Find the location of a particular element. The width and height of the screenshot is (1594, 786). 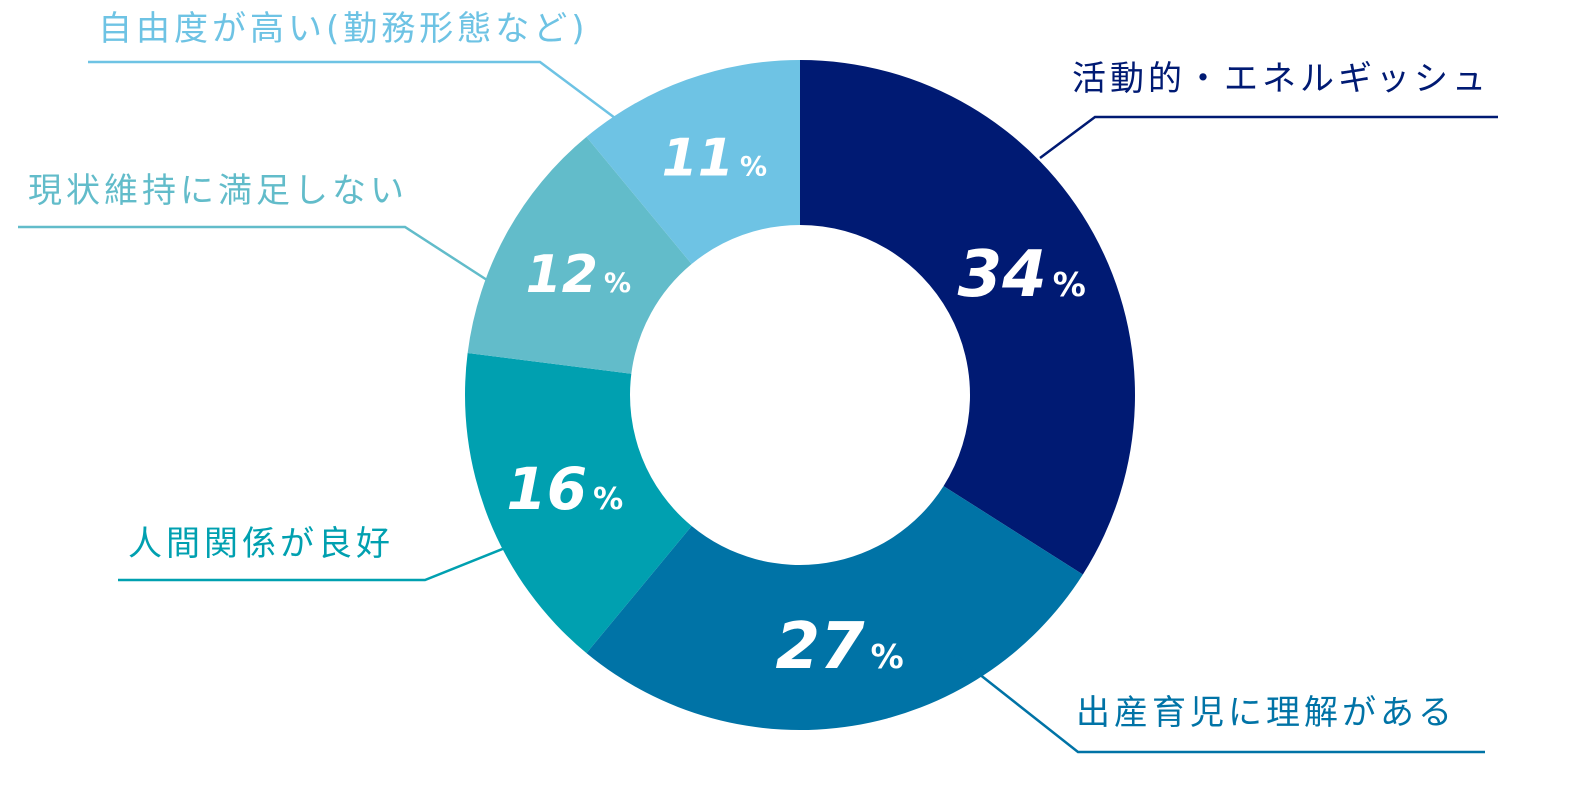

slice-category-label: 出産育児に理解がある is located at coordinates (1266, 713).